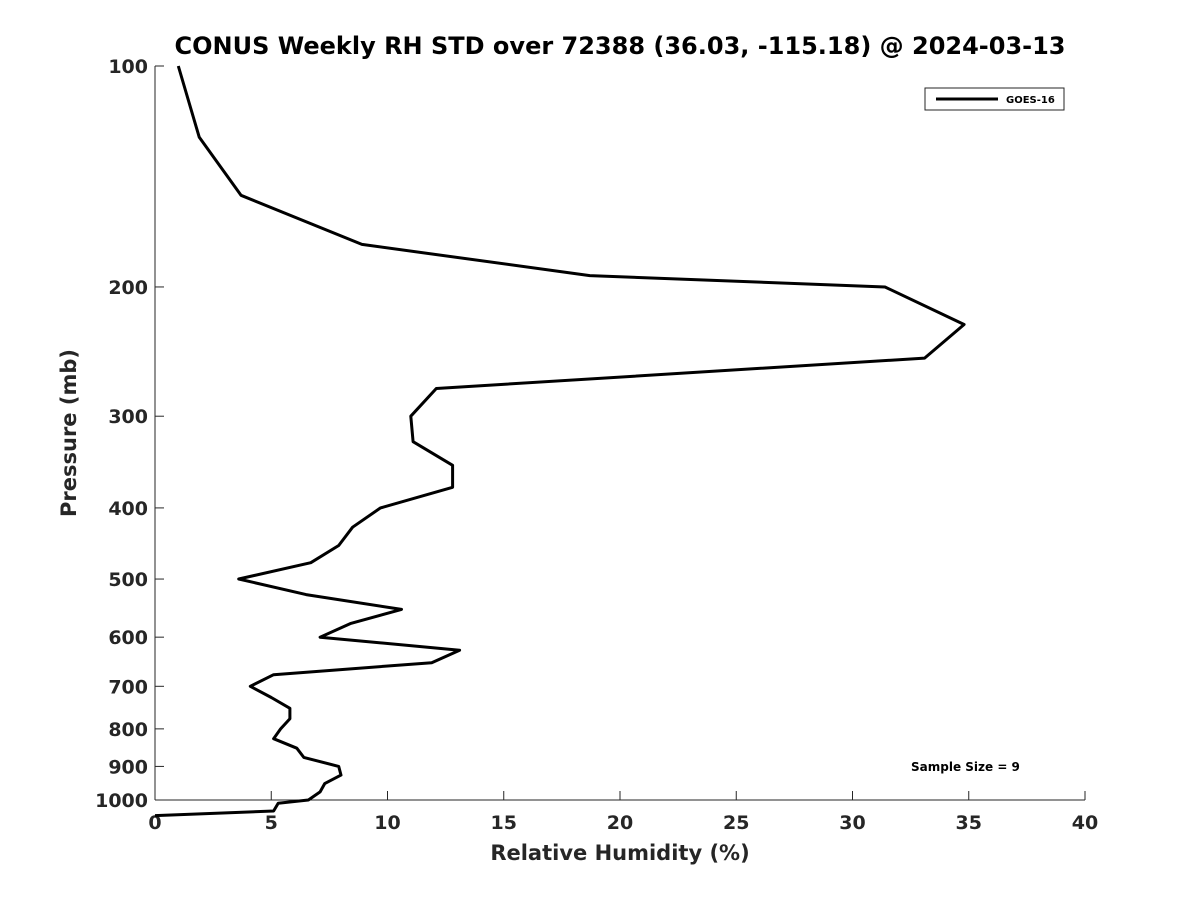 The image size is (1200, 900). What do you see at coordinates (128, 417) in the screenshot?
I see `y-tick-label: 300` at bounding box center [128, 417].